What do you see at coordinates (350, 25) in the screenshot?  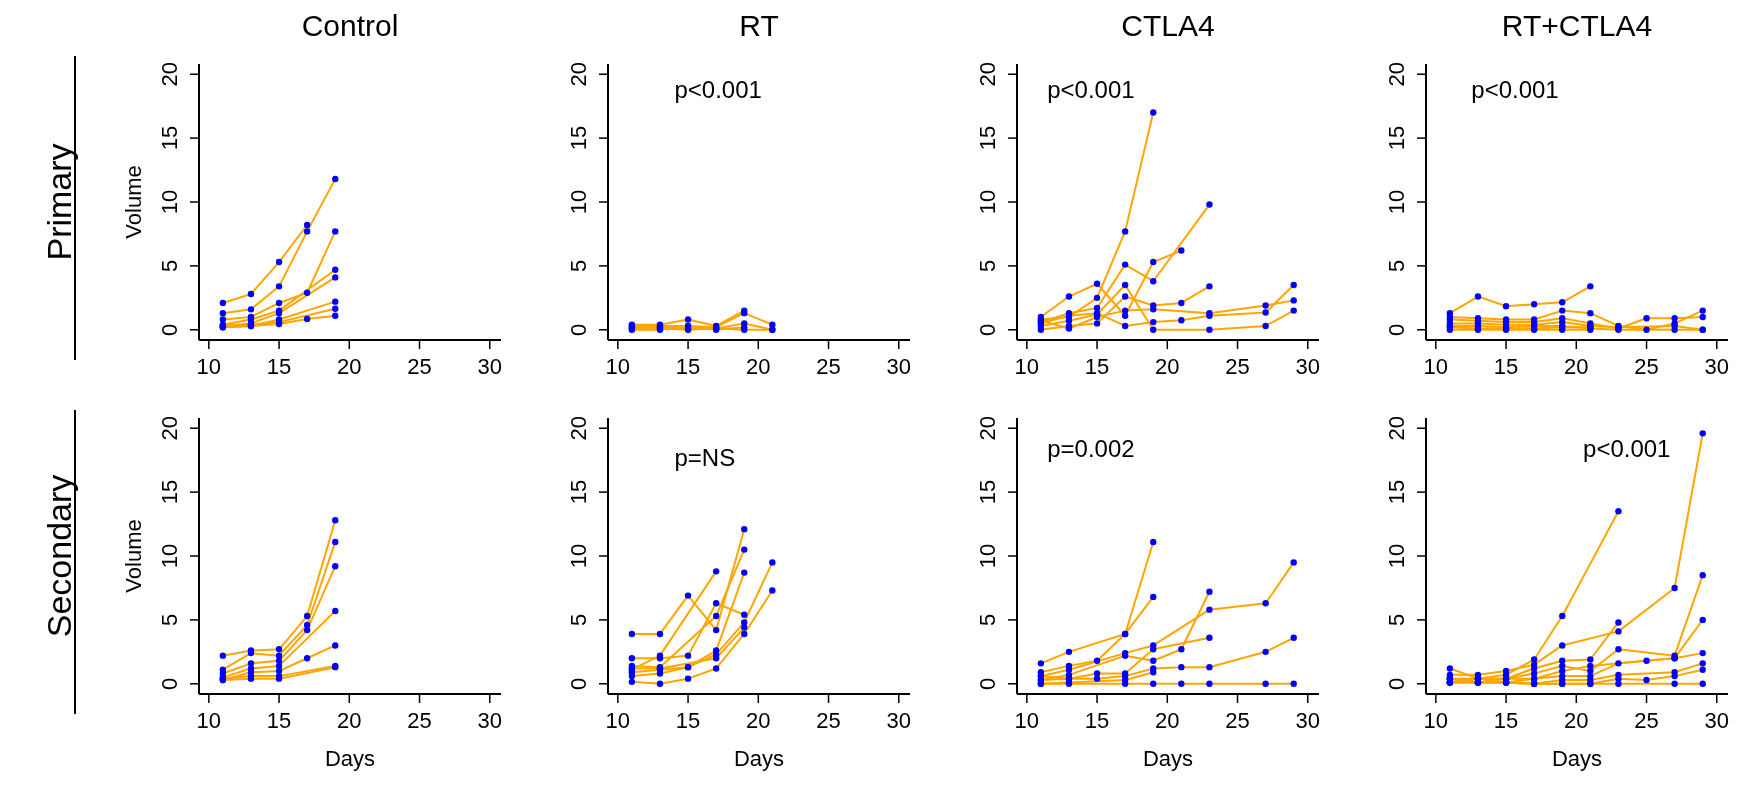 I see `chart-title: Control` at bounding box center [350, 25].